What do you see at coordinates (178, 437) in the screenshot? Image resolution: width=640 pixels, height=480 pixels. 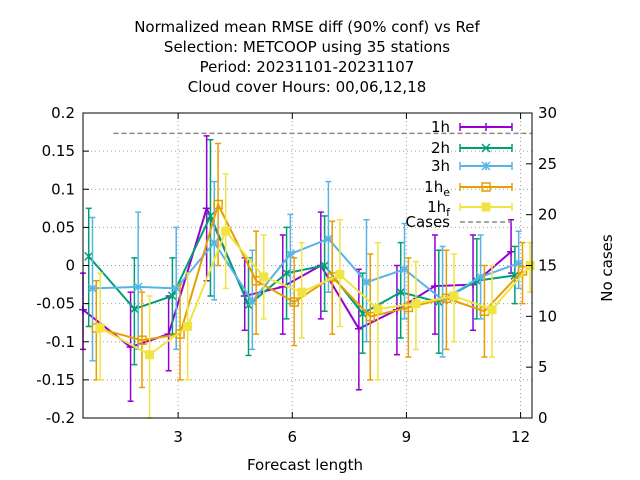 I see `x-tick-label: 3` at bounding box center [178, 437].